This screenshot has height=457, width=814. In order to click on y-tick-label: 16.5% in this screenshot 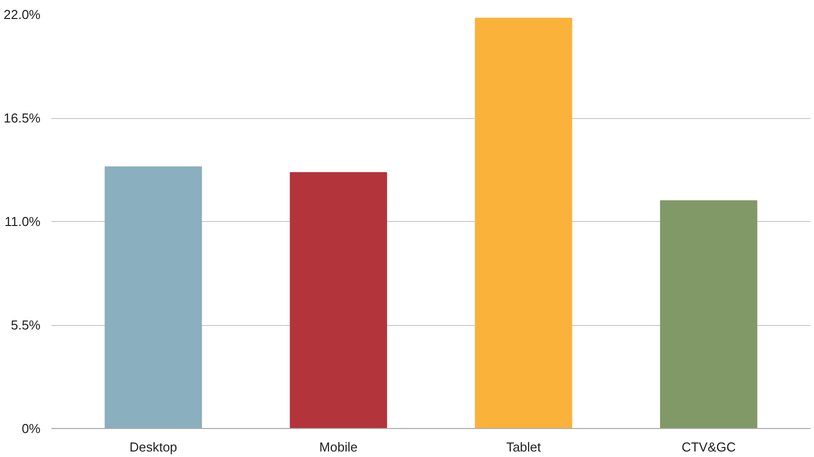, I will do `click(22, 118)`.